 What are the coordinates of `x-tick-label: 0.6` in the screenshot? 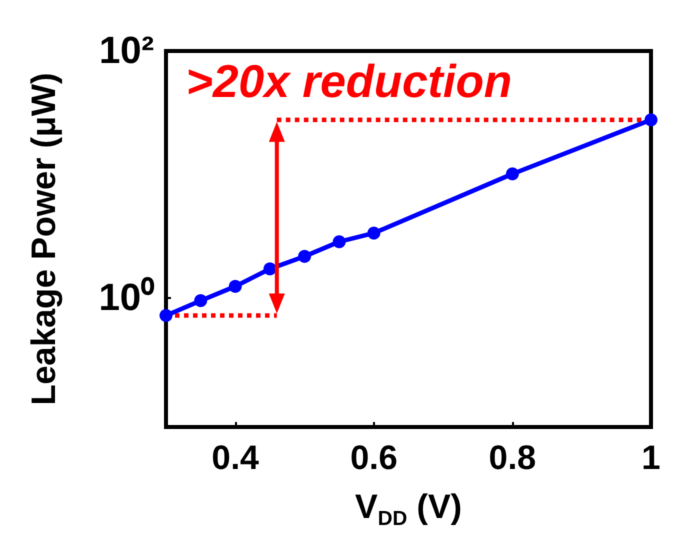 It's located at (374, 458).